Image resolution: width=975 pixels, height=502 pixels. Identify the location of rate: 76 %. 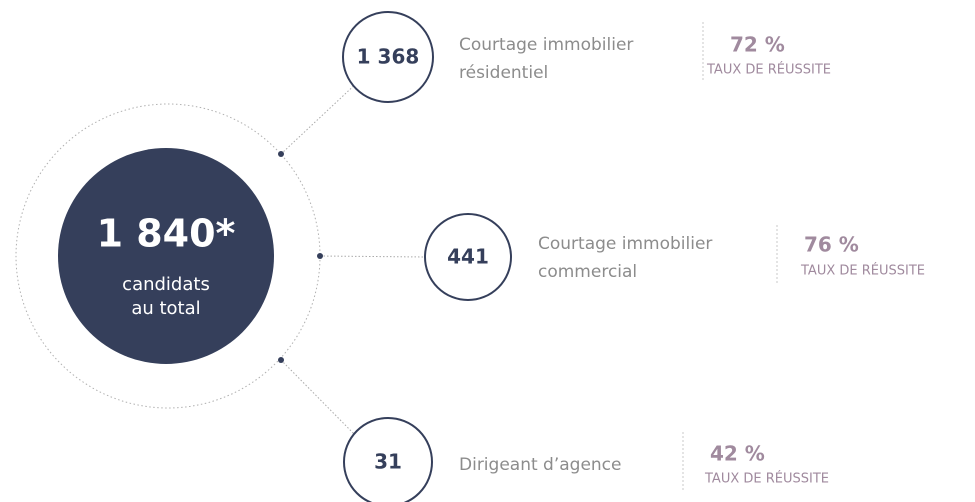
(831, 245).